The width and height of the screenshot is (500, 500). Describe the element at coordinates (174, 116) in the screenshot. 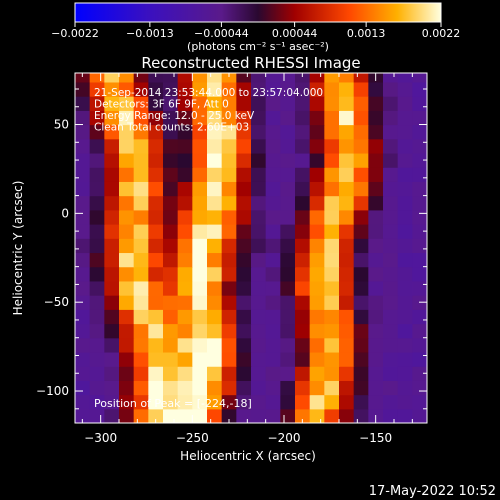

I see `annotation-line: Energy Range: 12.0 - 25.0 keV` at that location.